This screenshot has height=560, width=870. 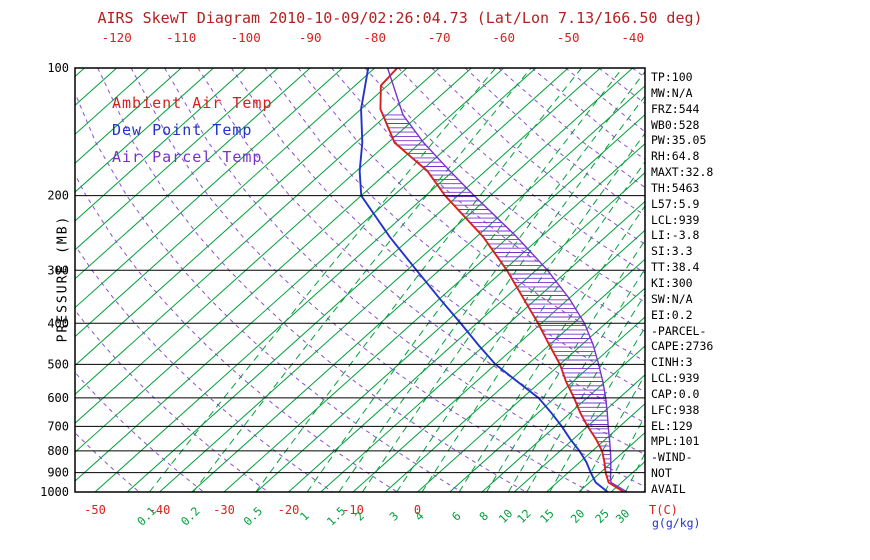 What do you see at coordinates (672, 77) in the screenshot?
I see `stat-line: TP:100` at bounding box center [672, 77].